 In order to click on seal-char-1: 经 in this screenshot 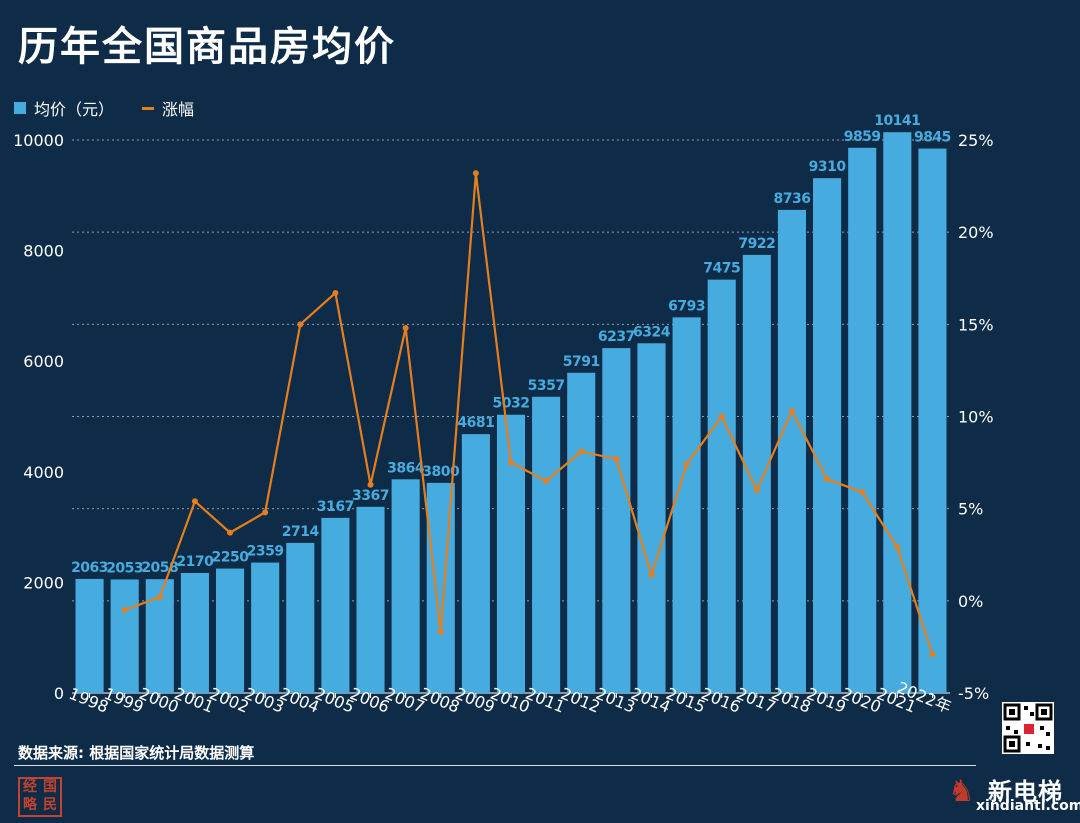, I will do `click(30, 787)`.